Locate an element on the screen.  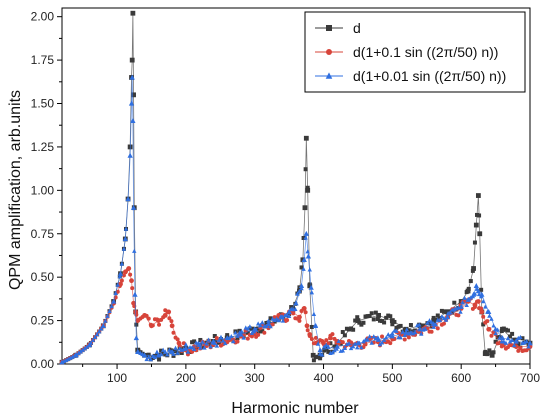
y-tick-label: 1.00 is located at coordinates (43, 190).